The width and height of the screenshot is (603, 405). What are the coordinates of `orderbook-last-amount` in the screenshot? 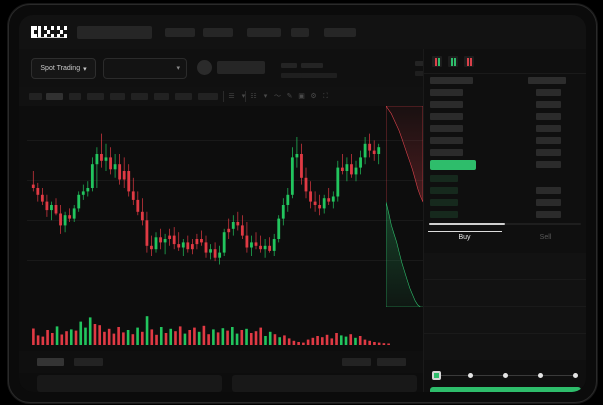 It's located at (548, 164).